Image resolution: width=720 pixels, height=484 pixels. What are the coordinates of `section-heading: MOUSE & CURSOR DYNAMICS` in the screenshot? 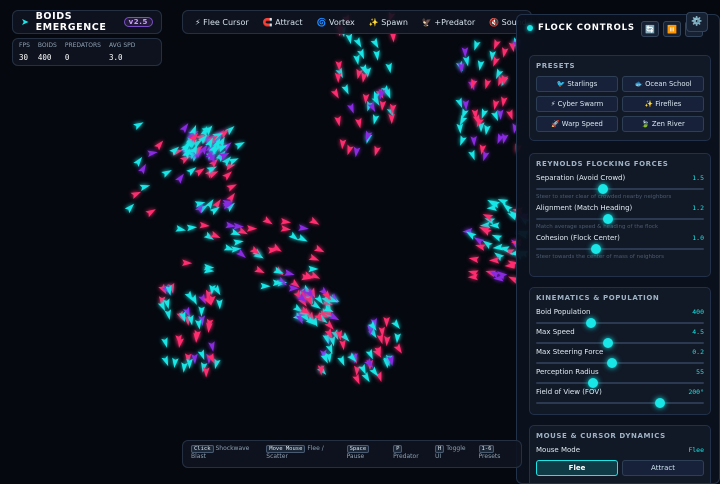 It's located at (601, 436).